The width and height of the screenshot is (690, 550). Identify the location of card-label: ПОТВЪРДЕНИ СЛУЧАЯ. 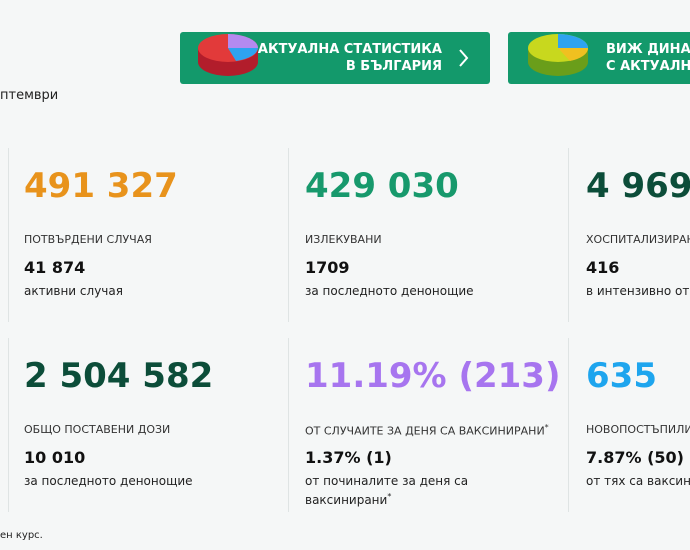
(88, 239).